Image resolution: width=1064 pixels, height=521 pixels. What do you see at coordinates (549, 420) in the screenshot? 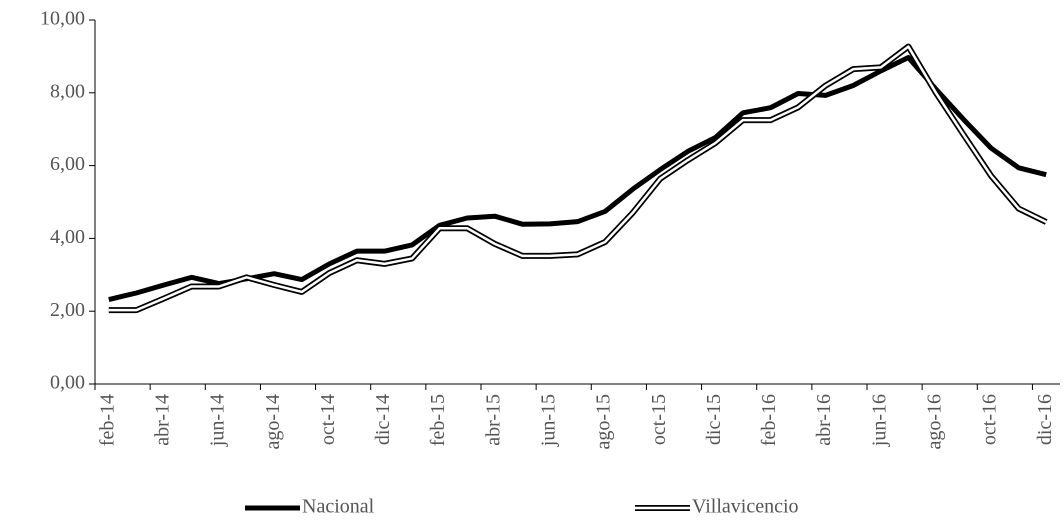
I see `x-tick-label: jun-15` at bounding box center [549, 420].